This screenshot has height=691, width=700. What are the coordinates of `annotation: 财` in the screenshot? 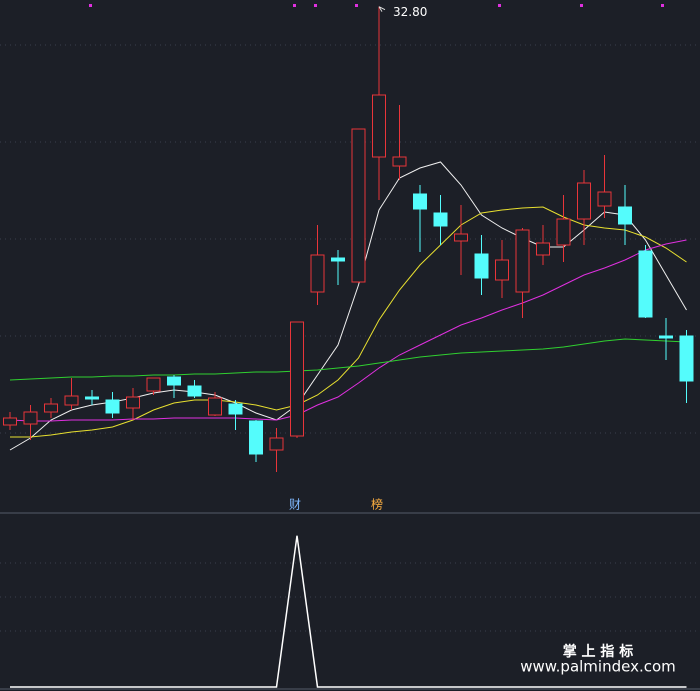 It's located at (295, 505).